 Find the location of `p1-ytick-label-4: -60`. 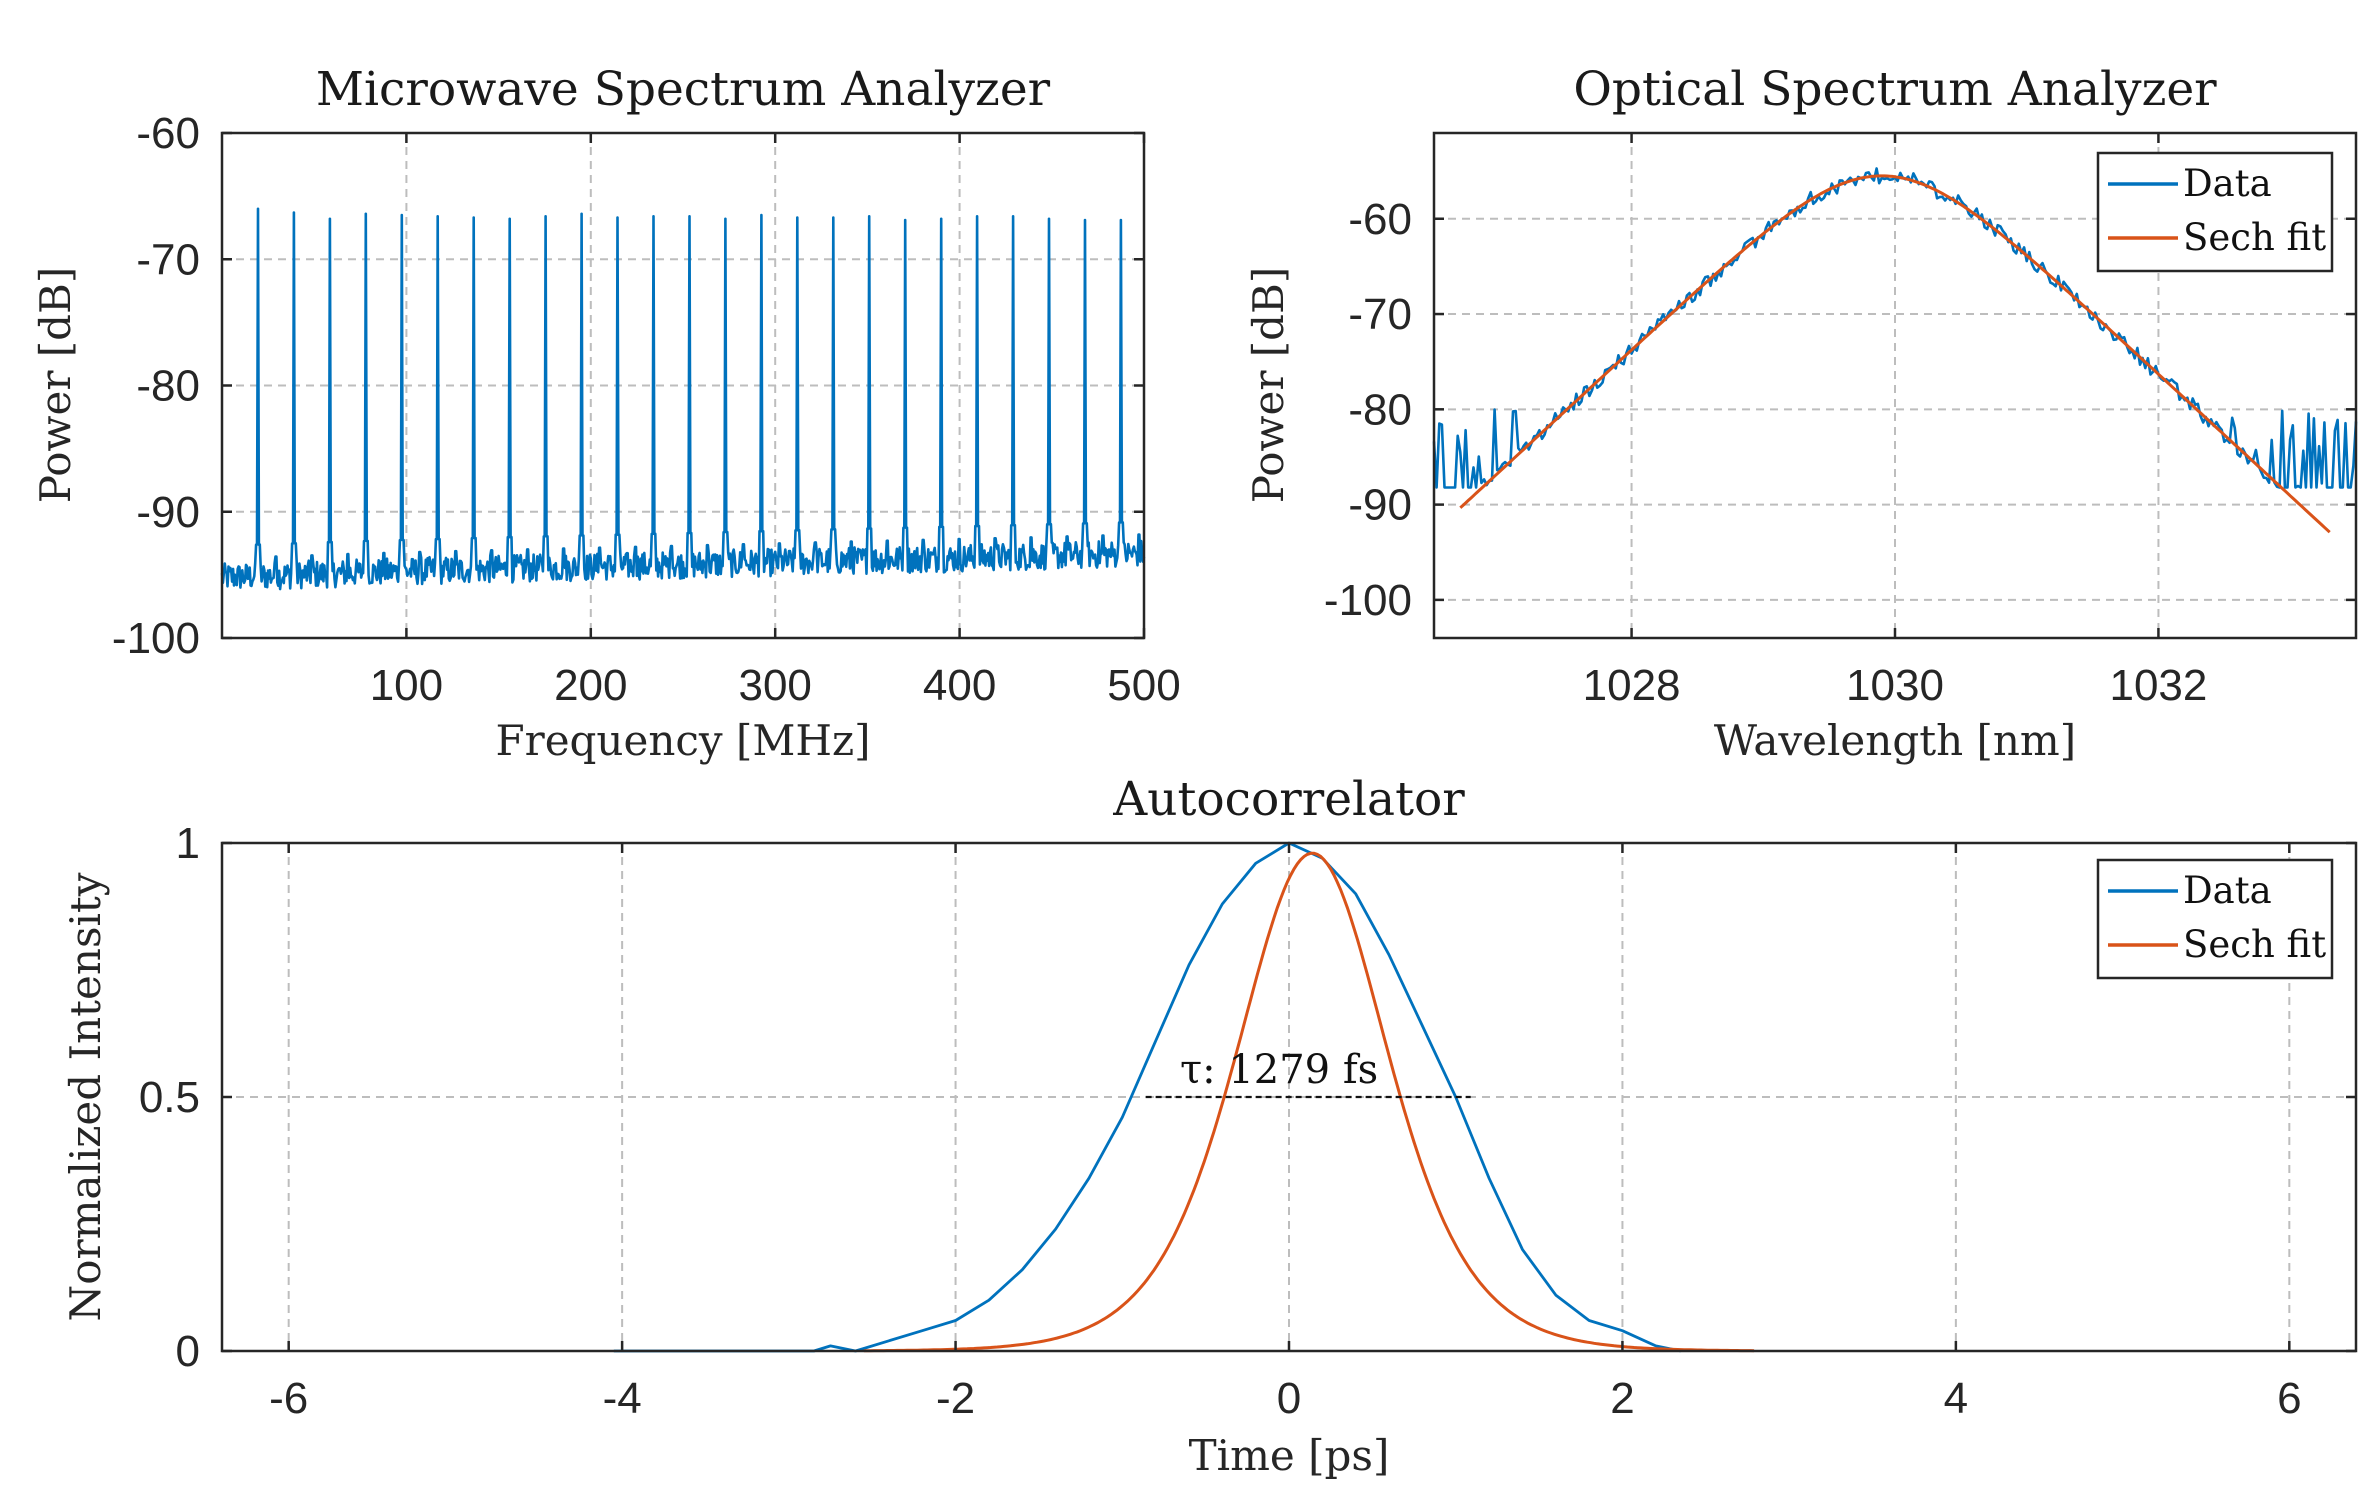

p1-ytick-label-4: -60 is located at coordinates (168, 133).